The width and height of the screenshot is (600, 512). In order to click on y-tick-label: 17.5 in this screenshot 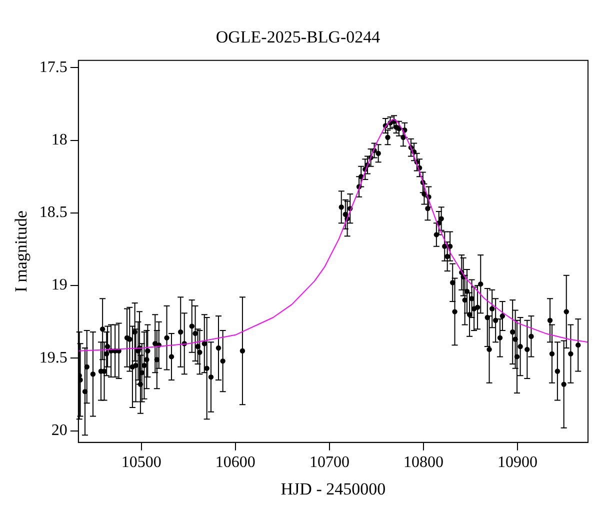, I will do `click(53, 67)`.